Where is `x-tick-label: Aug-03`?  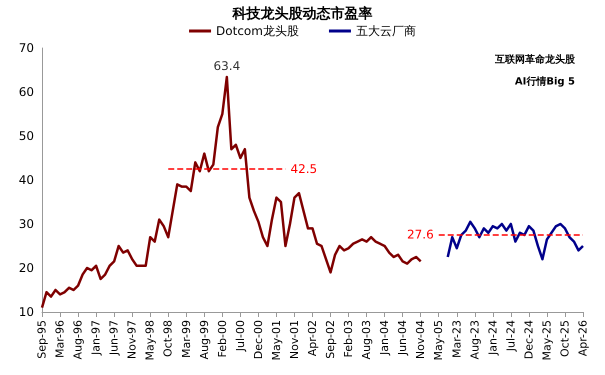
x-tick-label: Aug-03 is located at coordinates (367, 340).